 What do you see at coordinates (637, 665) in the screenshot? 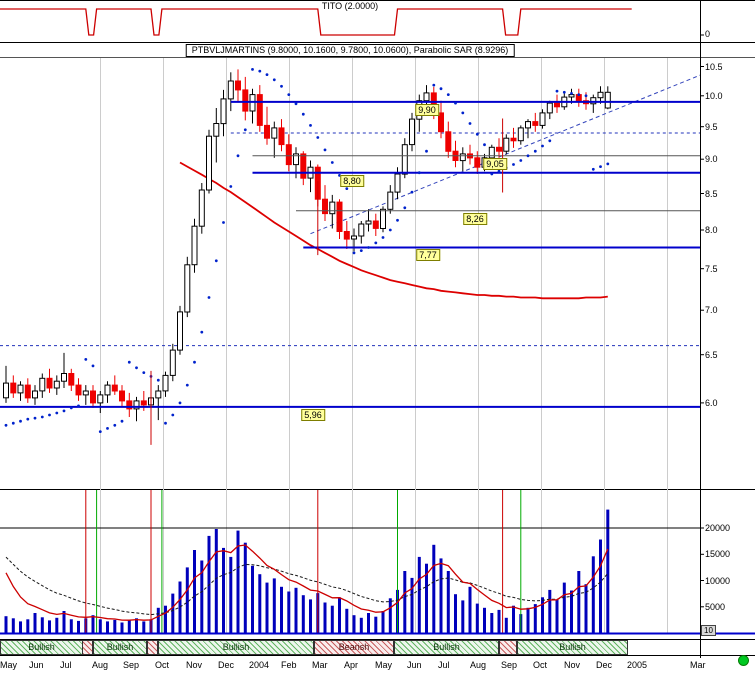
I see `month-label: 2005` at bounding box center [637, 665].